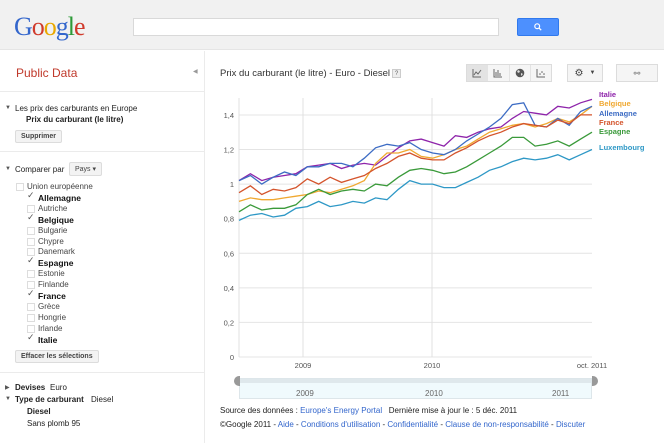 Image resolution: width=664 pixels, height=443 pixels. What do you see at coordinates (75, 119) in the screenshot?
I see `dataset-metric: Prix du carburant (le litre)` at bounding box center [75, 119].